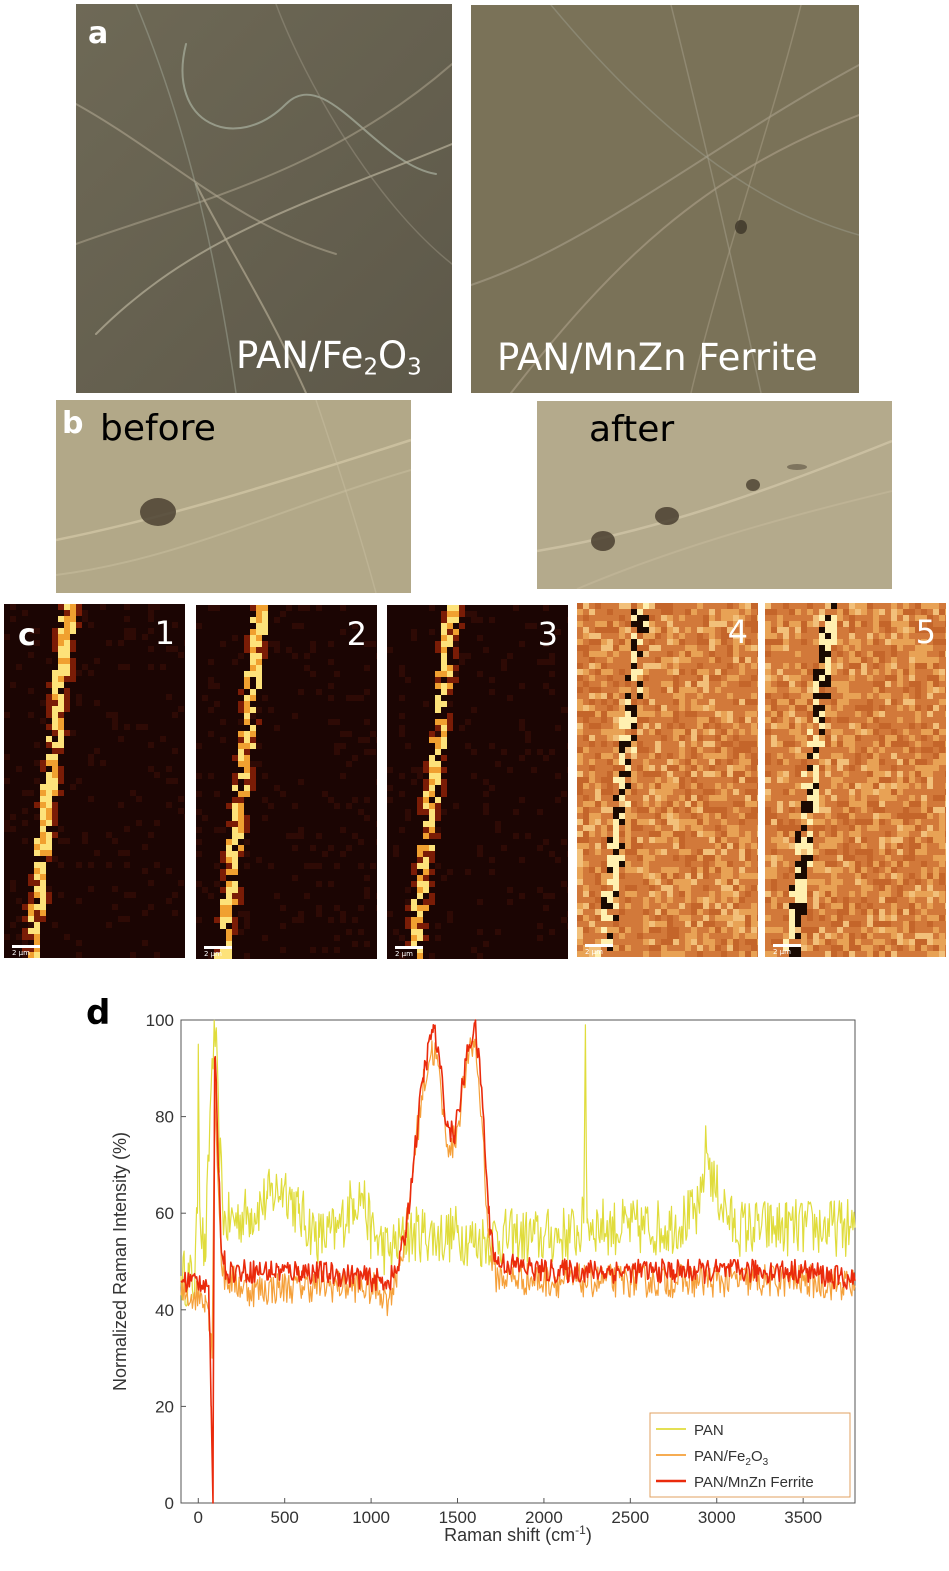 The image size is (949, 1571). I want to click on legend-label: PAN, so click(709, 1430).